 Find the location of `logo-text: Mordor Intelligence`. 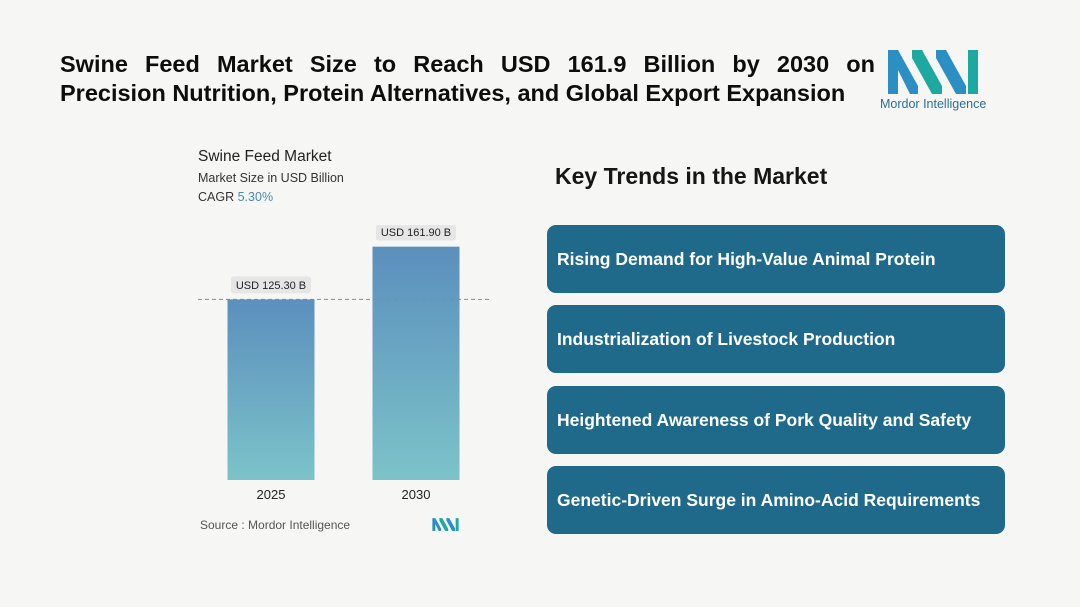

logo-text: Mordor Intelligence is located at coordinates (933, 104).